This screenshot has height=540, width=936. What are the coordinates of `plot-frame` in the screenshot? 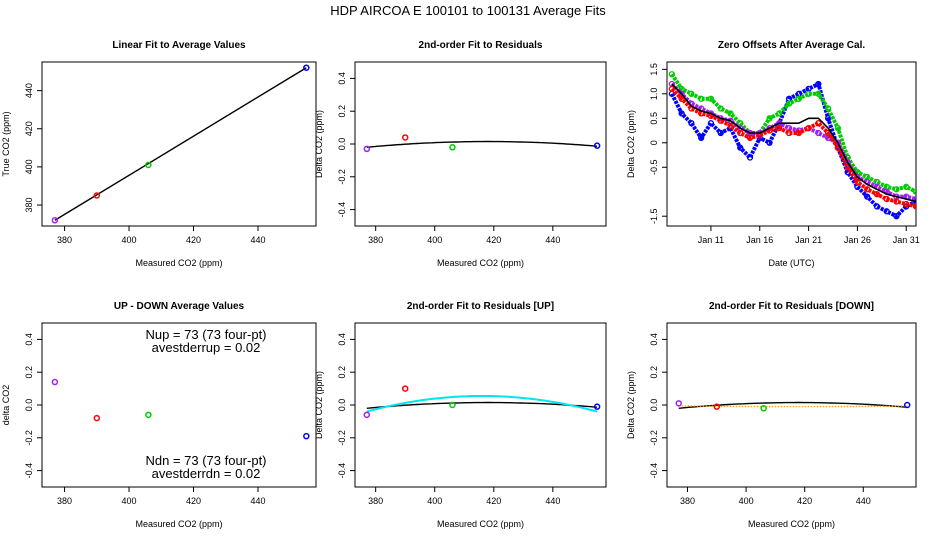 It's located at (791, 144).